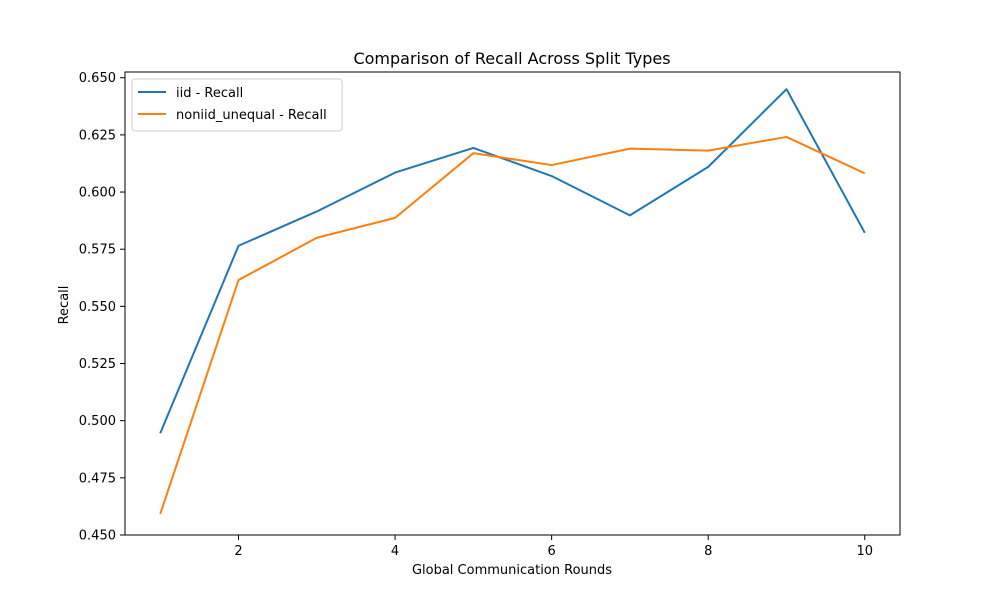 The image size is (1000, 600). I want to click on y-tick-label: 0.550, so click(97, 307).